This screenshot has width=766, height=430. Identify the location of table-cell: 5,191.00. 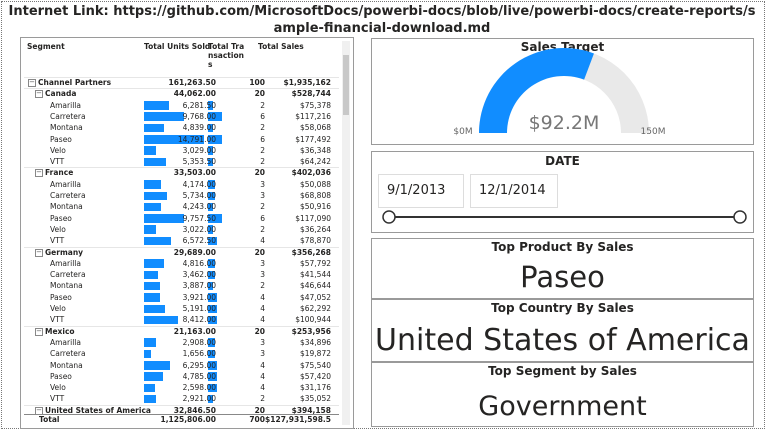
(199, 308).